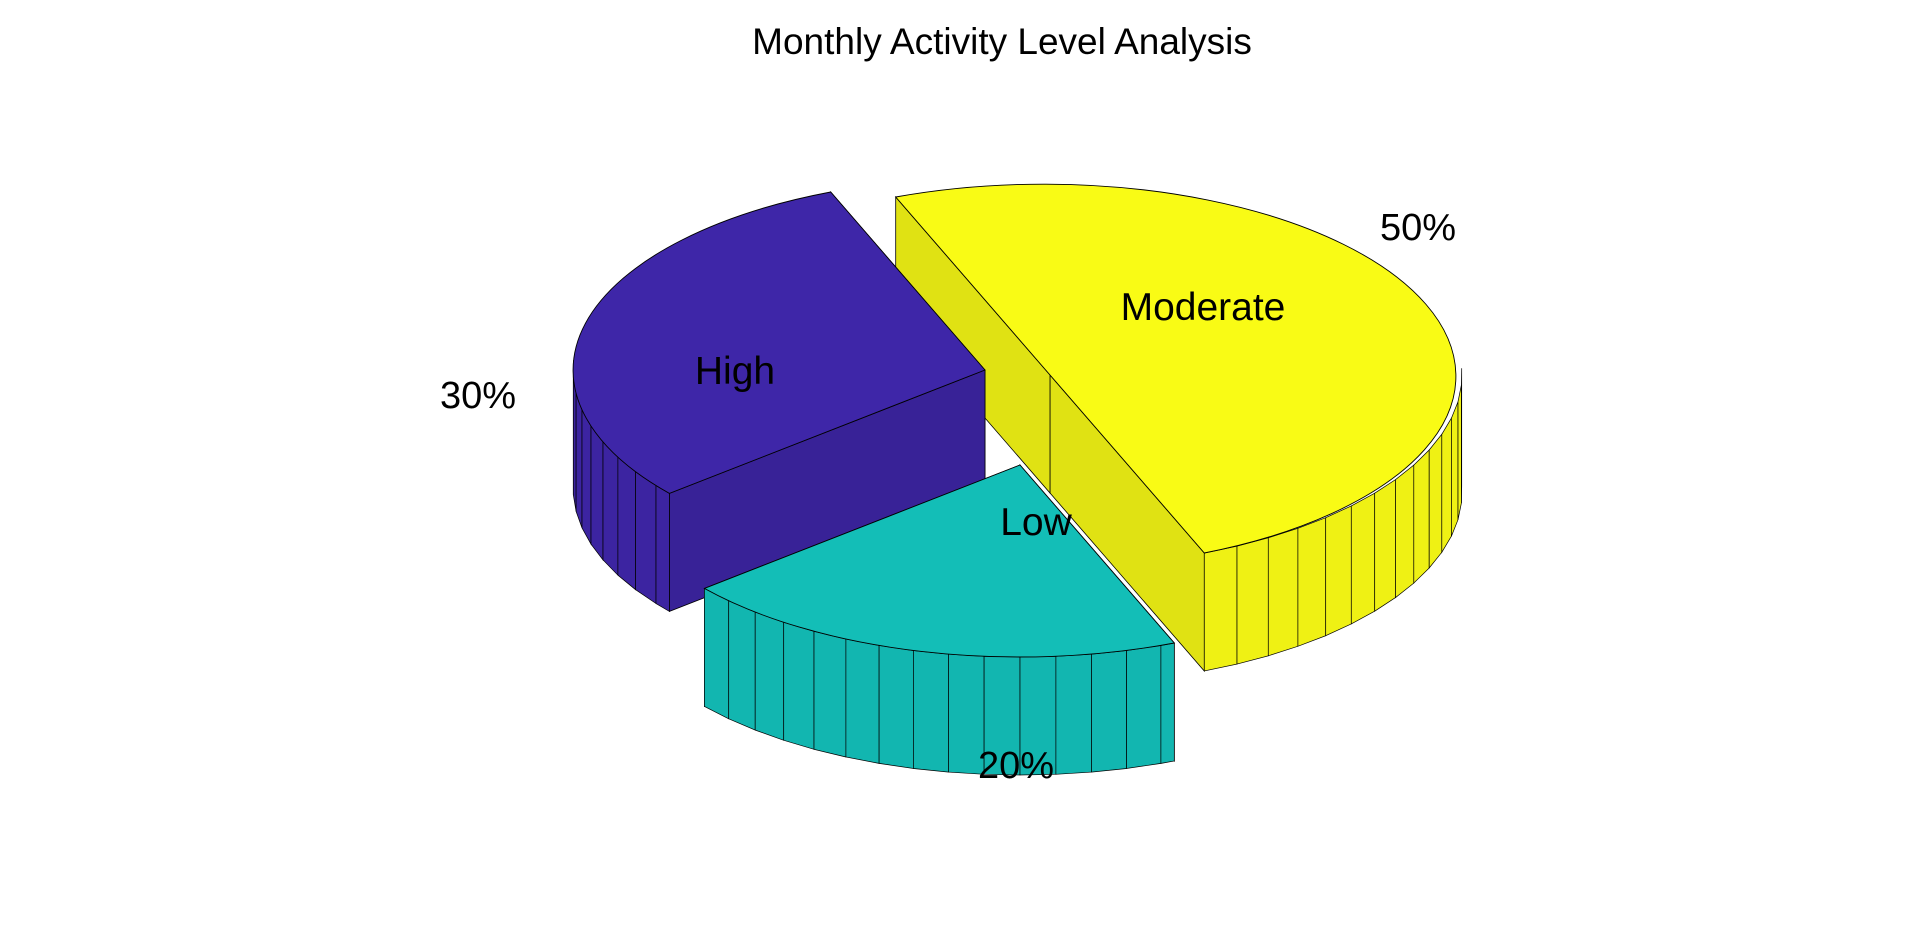 The height and width of the screenshot is (936, 1920). I want to click on slice-name-label-low: Low, so click(1036, 522).